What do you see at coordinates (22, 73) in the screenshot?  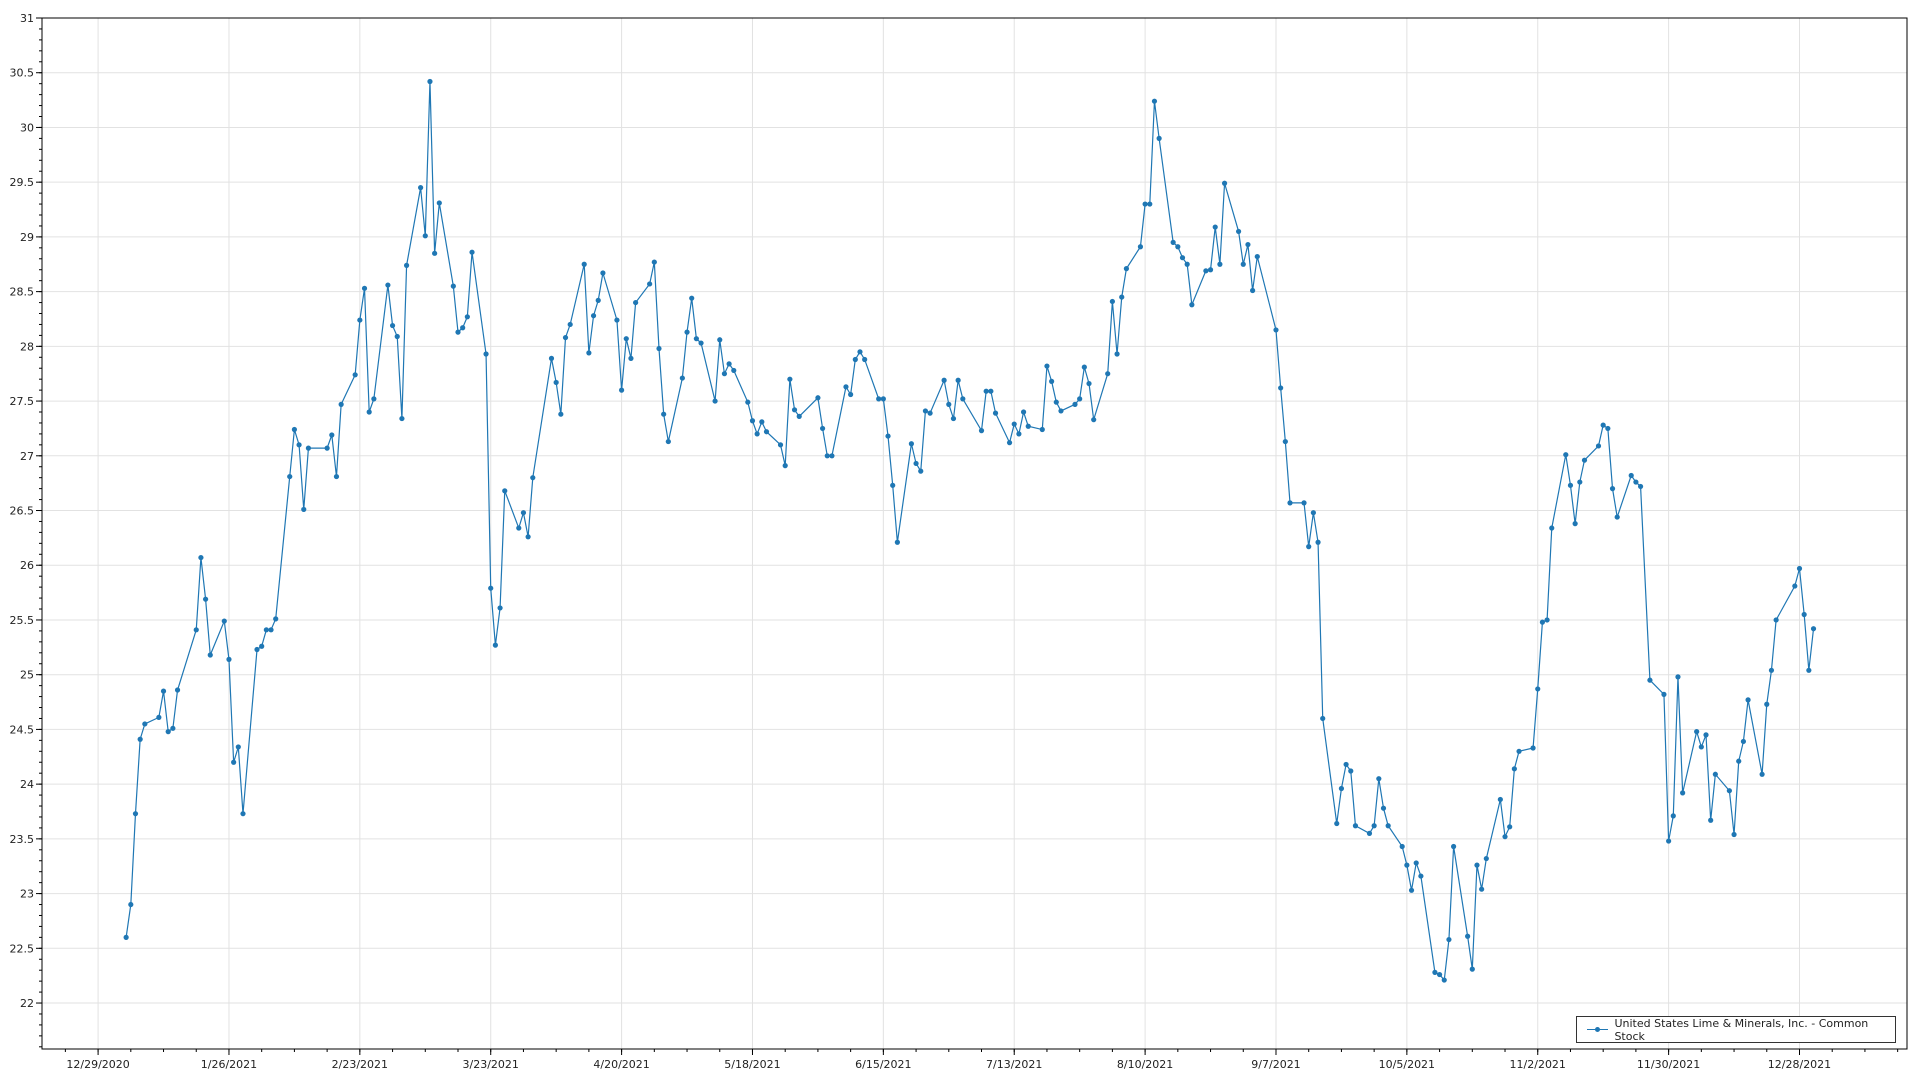 I see `y-tick-label: 30.5` at bounding box center [22, 73].